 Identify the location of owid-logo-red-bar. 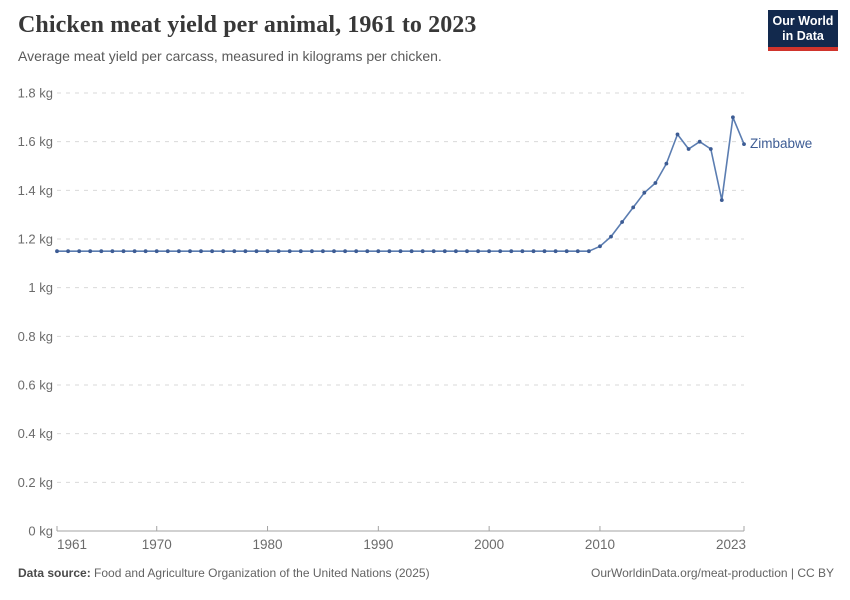
(803, 49).